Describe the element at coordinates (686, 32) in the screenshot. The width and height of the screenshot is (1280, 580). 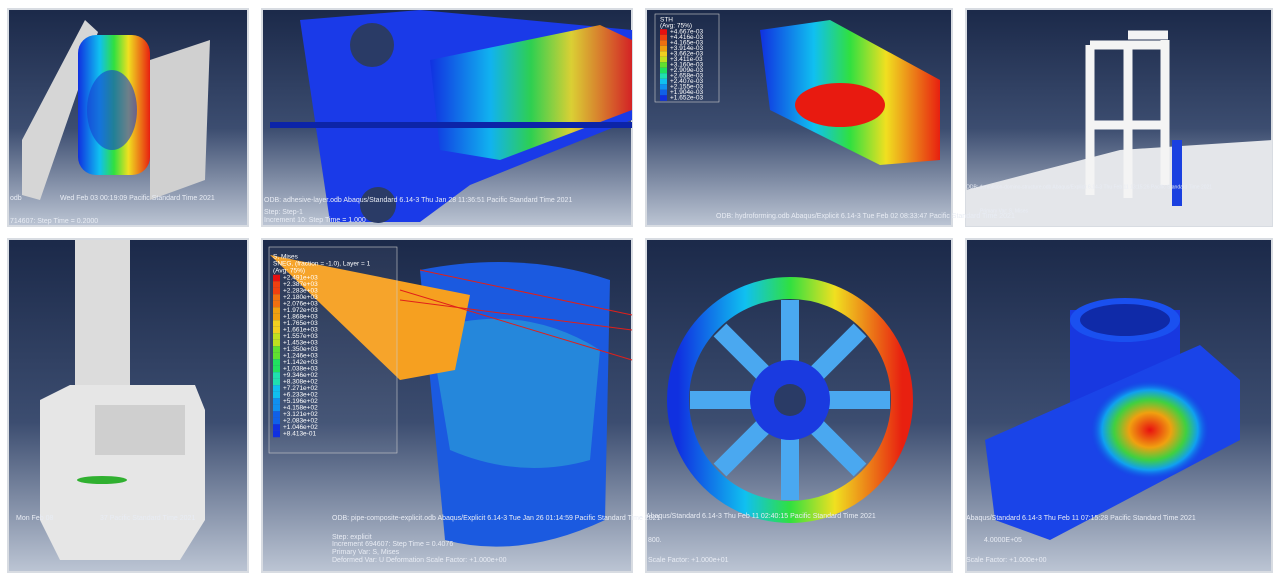
I see `legend-label: +4.667e-03` at that location.